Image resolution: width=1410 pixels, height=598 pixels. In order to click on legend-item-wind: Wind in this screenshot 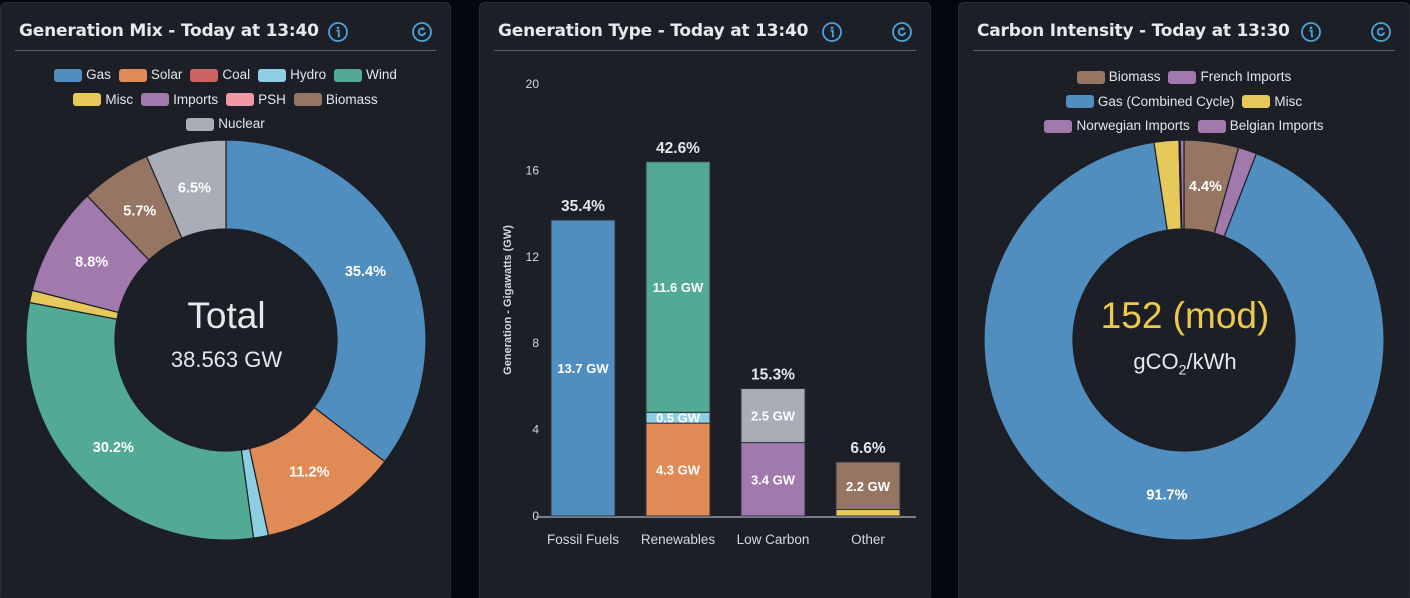, I will do `click(365, 75)`.